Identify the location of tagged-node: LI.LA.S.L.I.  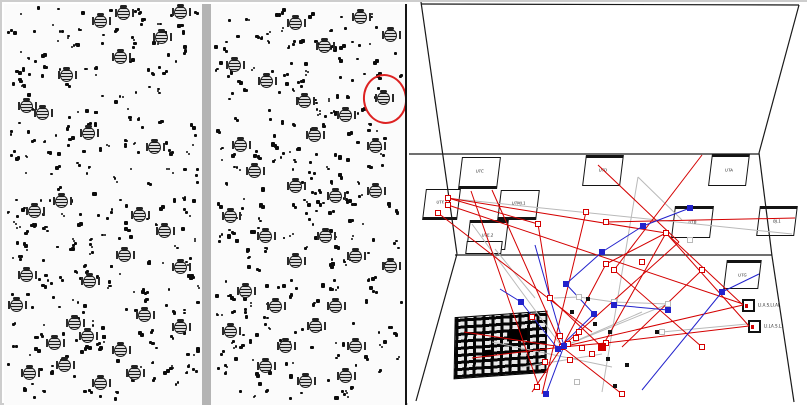
(765, 326).